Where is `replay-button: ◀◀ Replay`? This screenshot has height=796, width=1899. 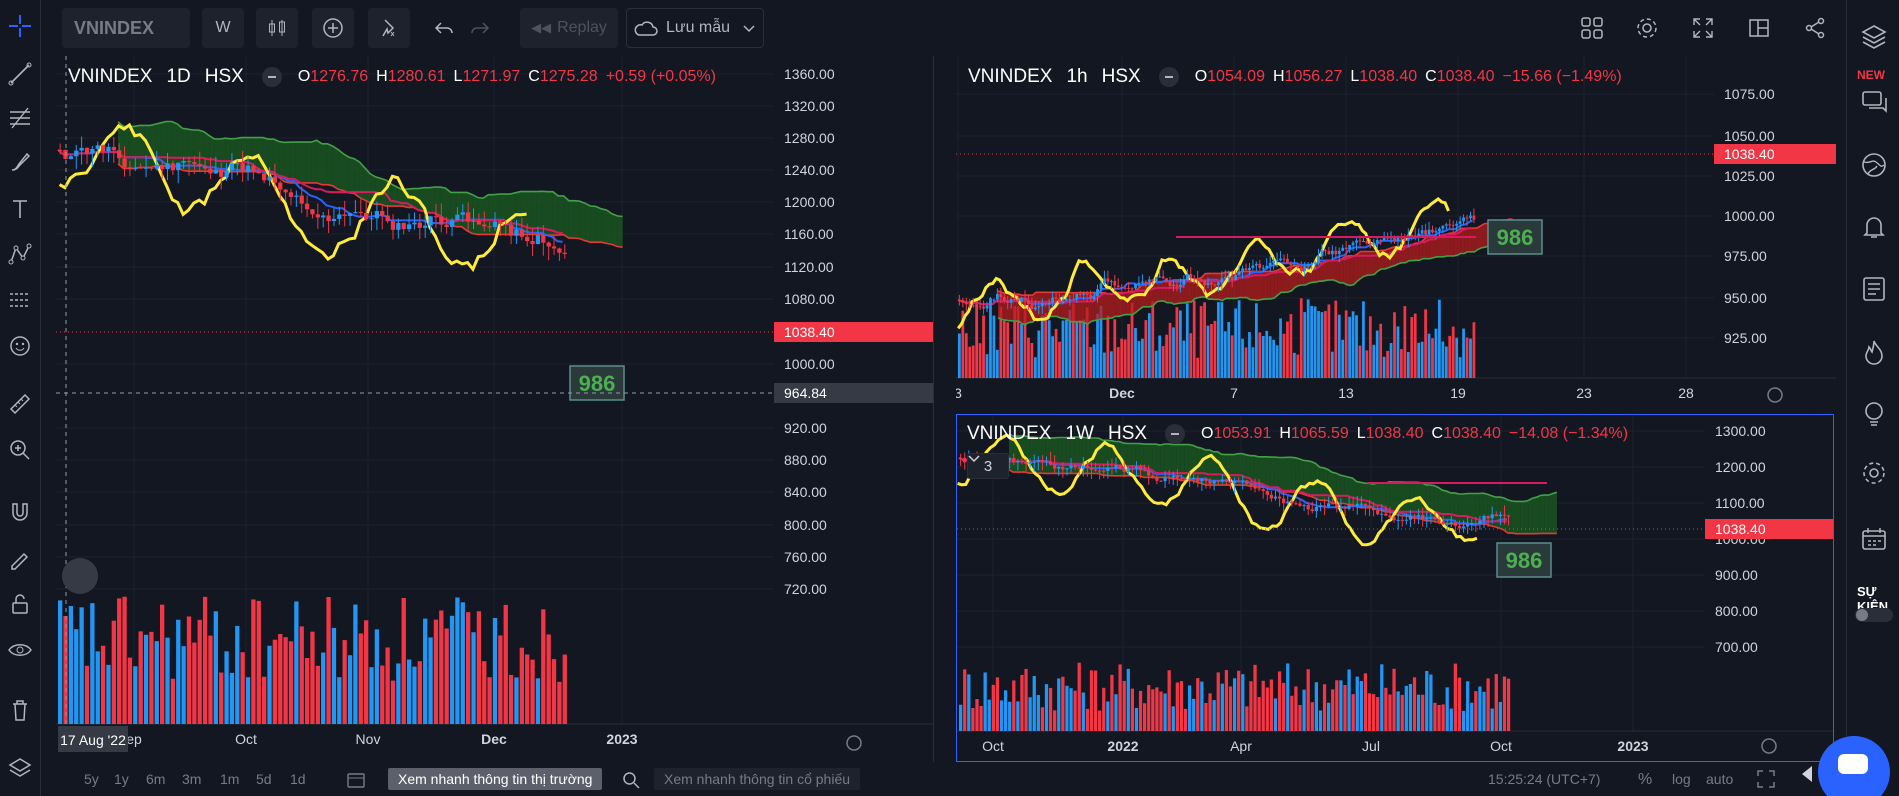
replay-button: ◀◀ Replay is located at coordinates (569, 28).